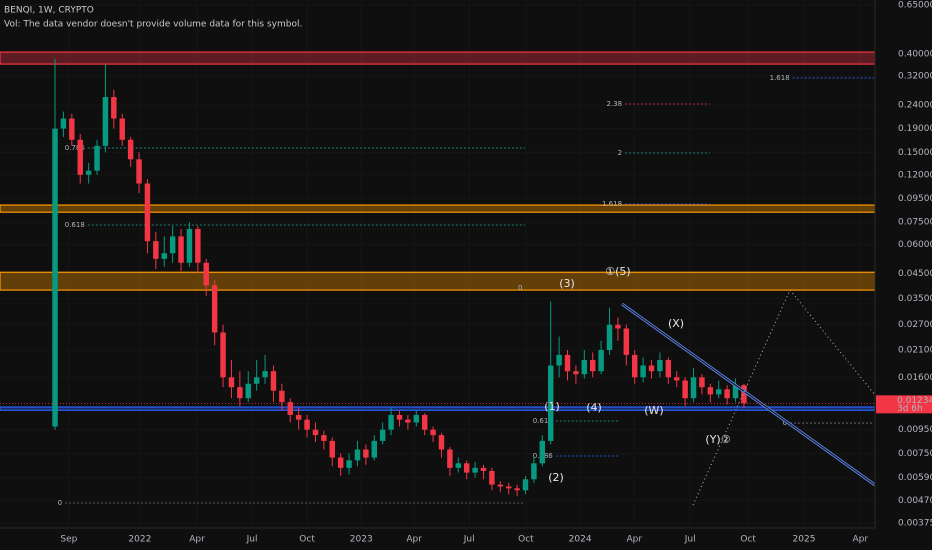 The image size is (932, 550). What do you see at coordinates (612, 204) in the screenshot?
I see `fib-label: 1.618` at bounding box center [612, 204].